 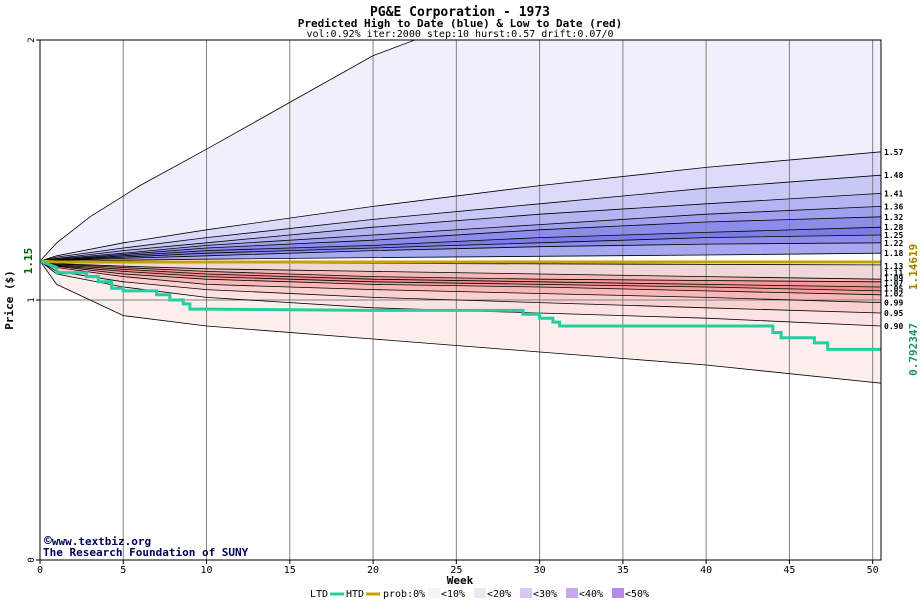 I want to click on band-value-label-8: 1.18, so click(x=893, y=253).